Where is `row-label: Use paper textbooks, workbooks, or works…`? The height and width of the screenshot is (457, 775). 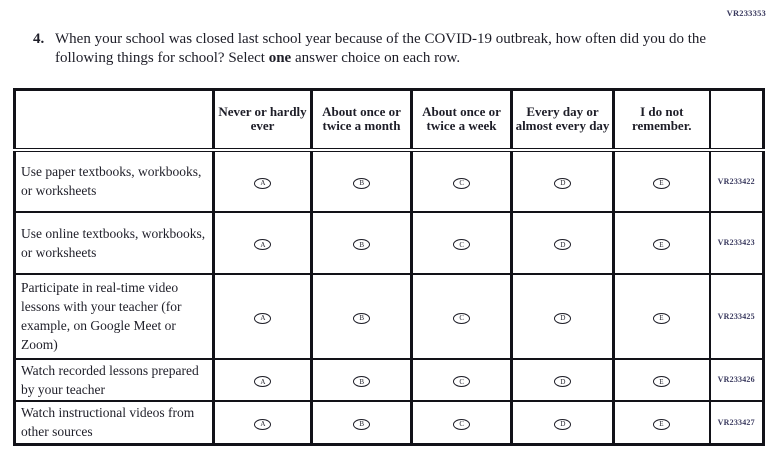 row-label: Use paper textbooks, workbooks, or works… is located at coordinates (114, 180).